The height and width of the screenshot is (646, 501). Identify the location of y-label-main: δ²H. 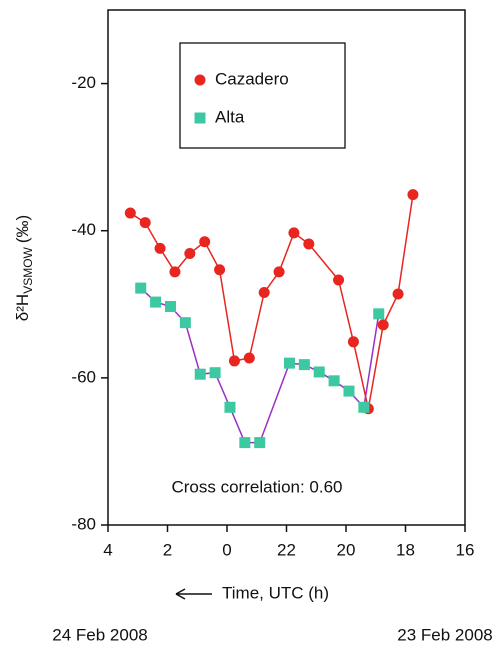
(22, 307).